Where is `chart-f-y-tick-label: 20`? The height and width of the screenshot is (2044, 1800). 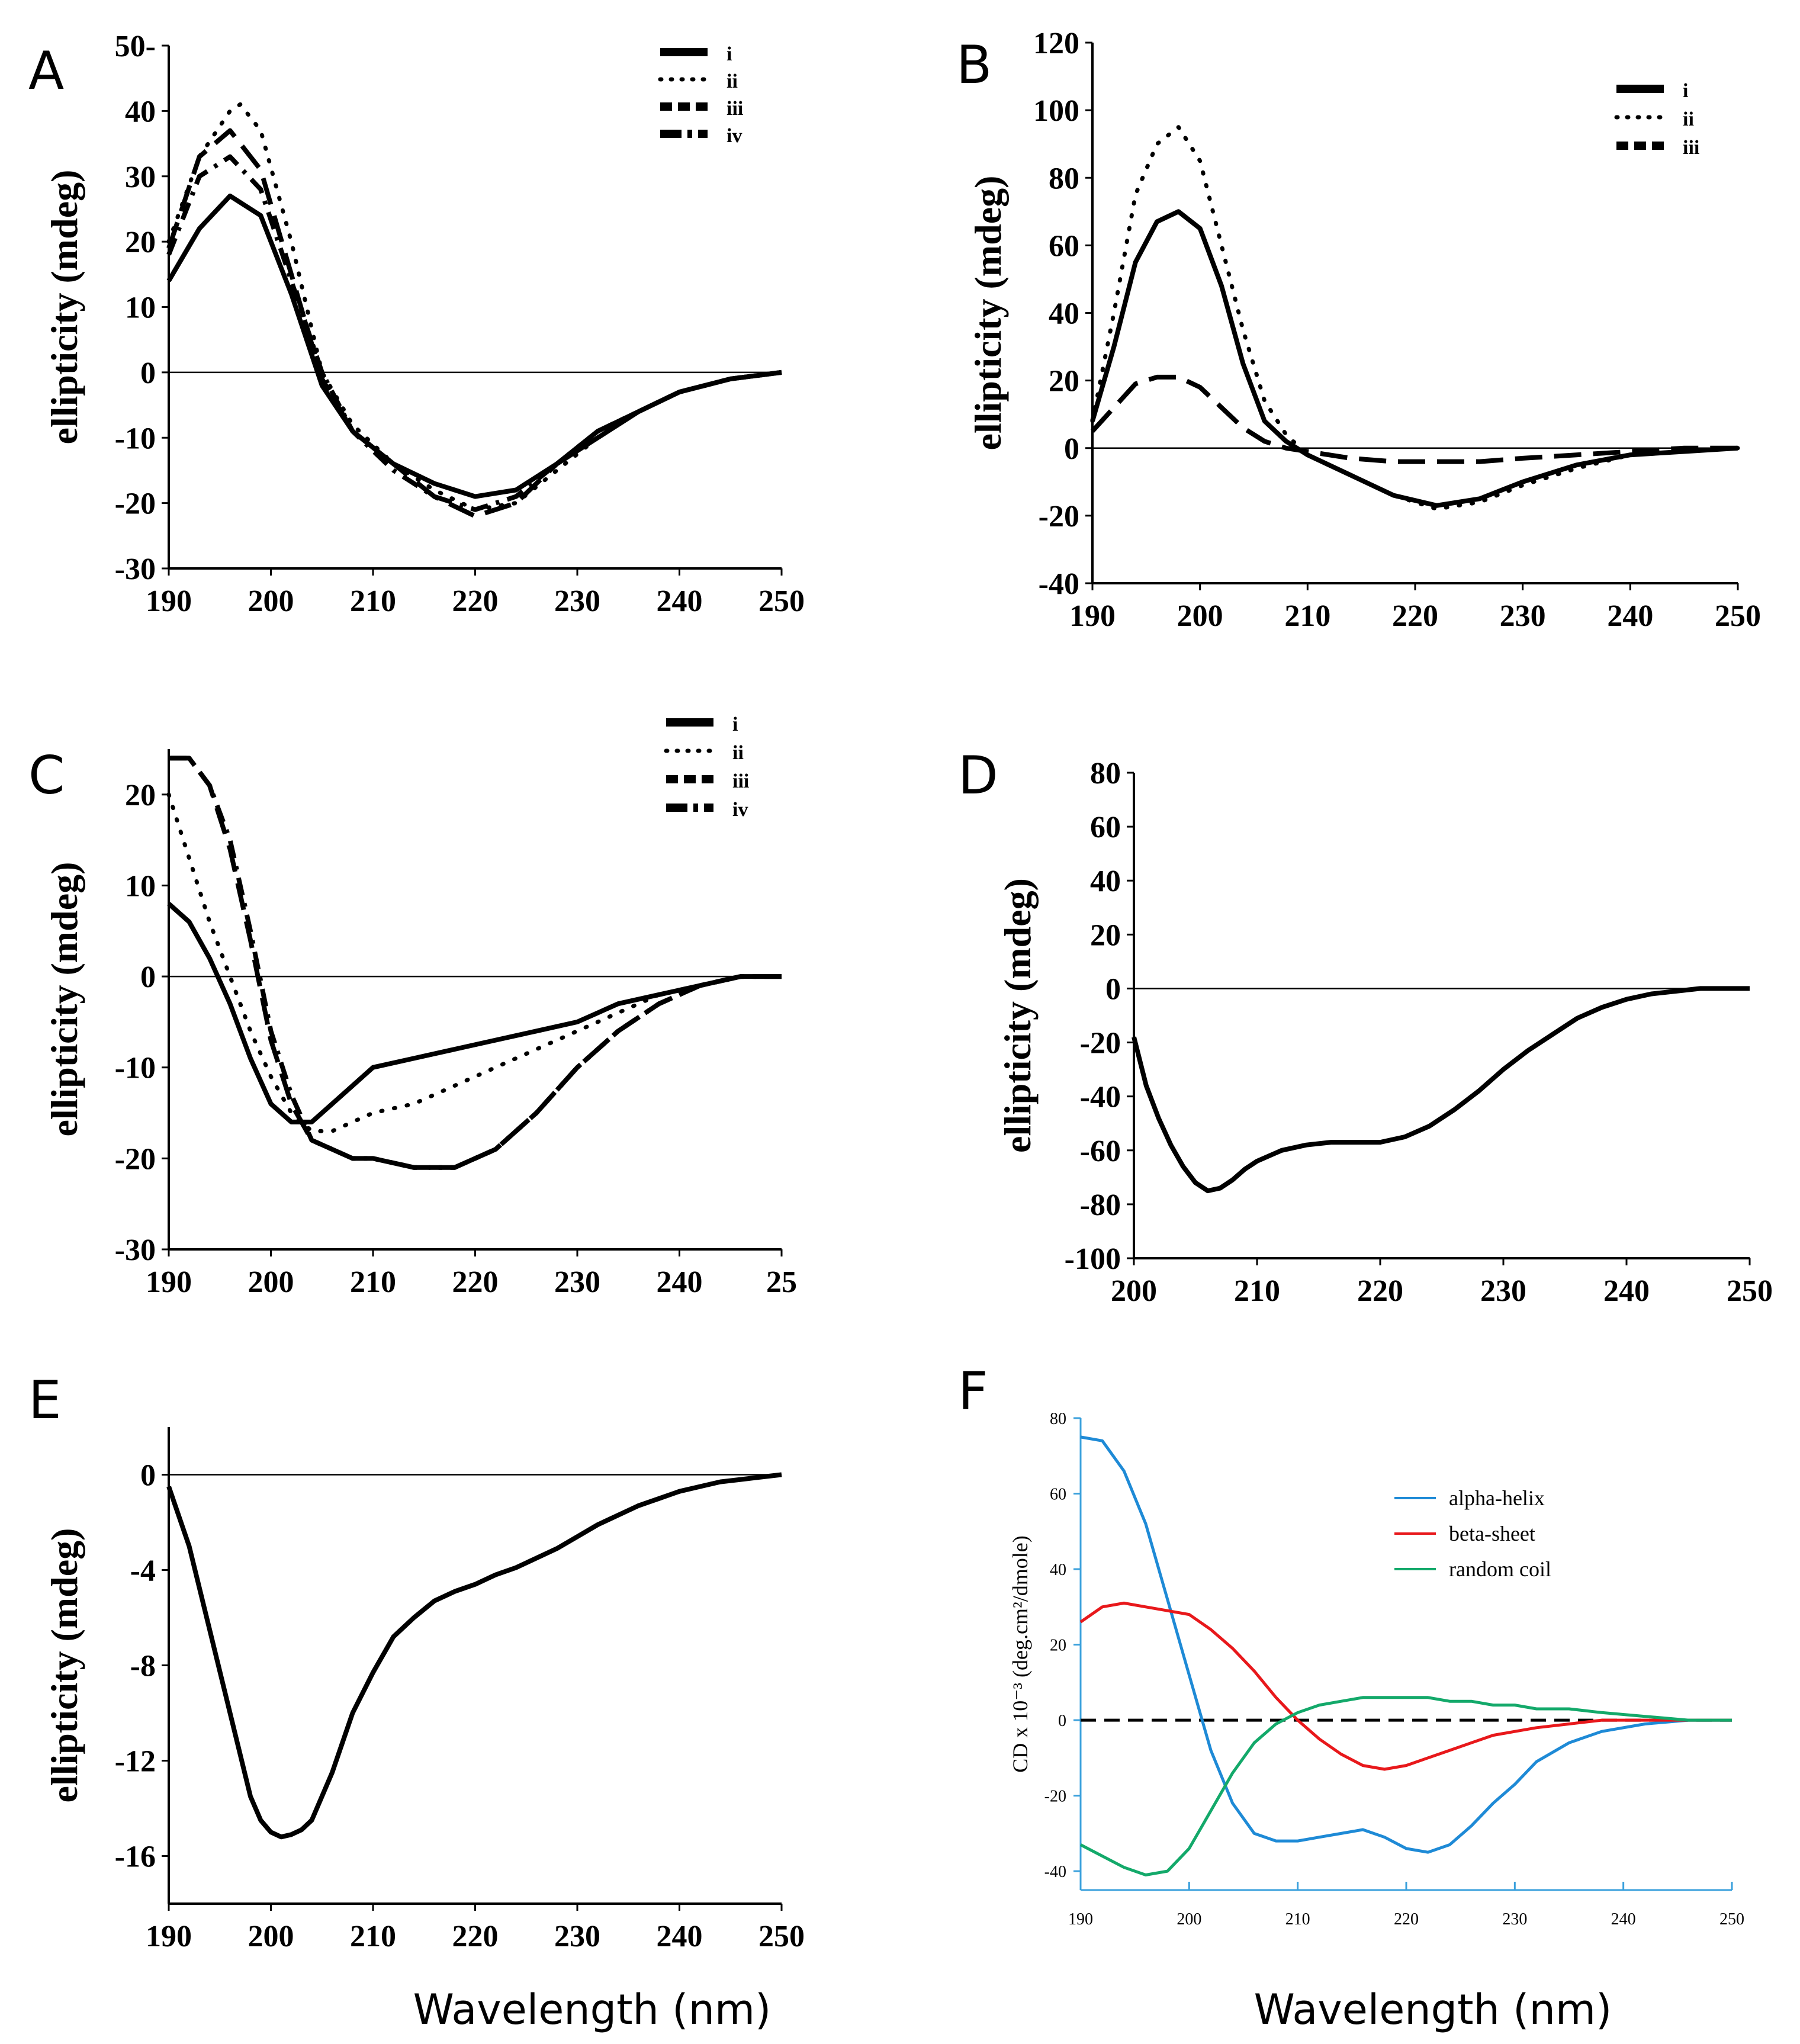
chart-f-y-tick-label: 20 is located at coordinates (1058, 1646).